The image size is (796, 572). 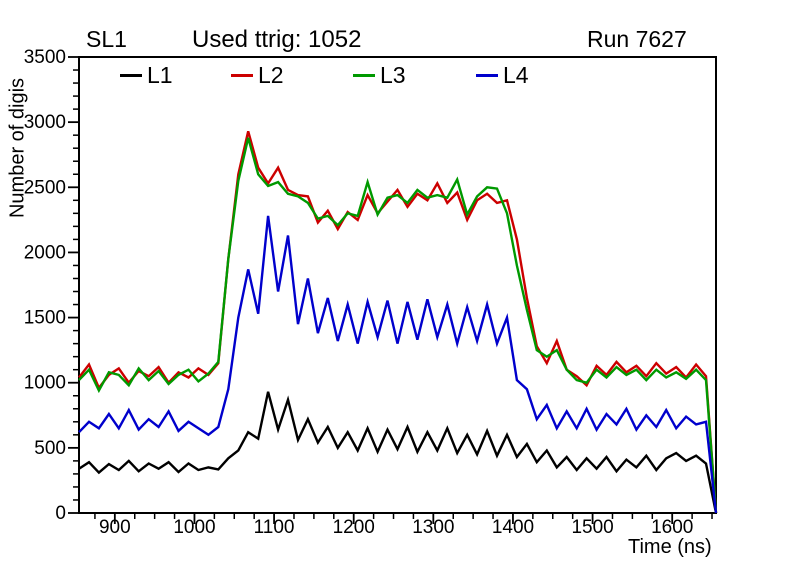 What do you see at coordinates (637, 39) in the screenshot?
I see `run-number-label: Run 7627` at bounding box center [637, 39].